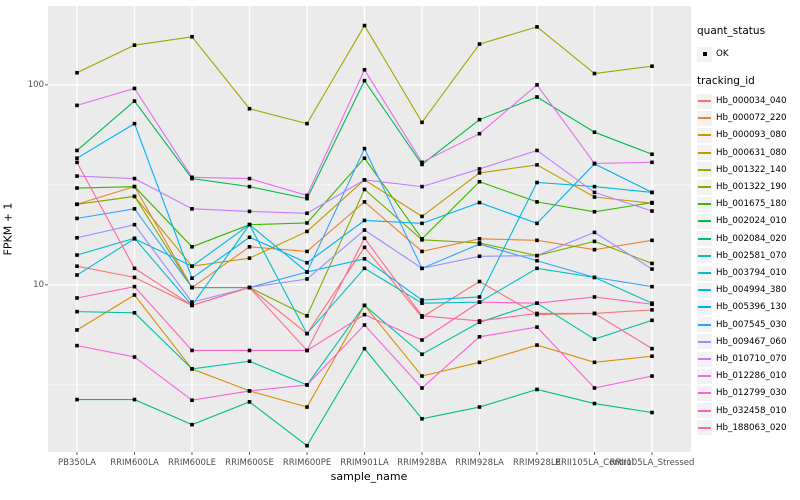  Describe the element at coordinates (307, 463) in the screenshot. I see `x-tick-label-RRIM600PE: RRIM600PE` at that location.